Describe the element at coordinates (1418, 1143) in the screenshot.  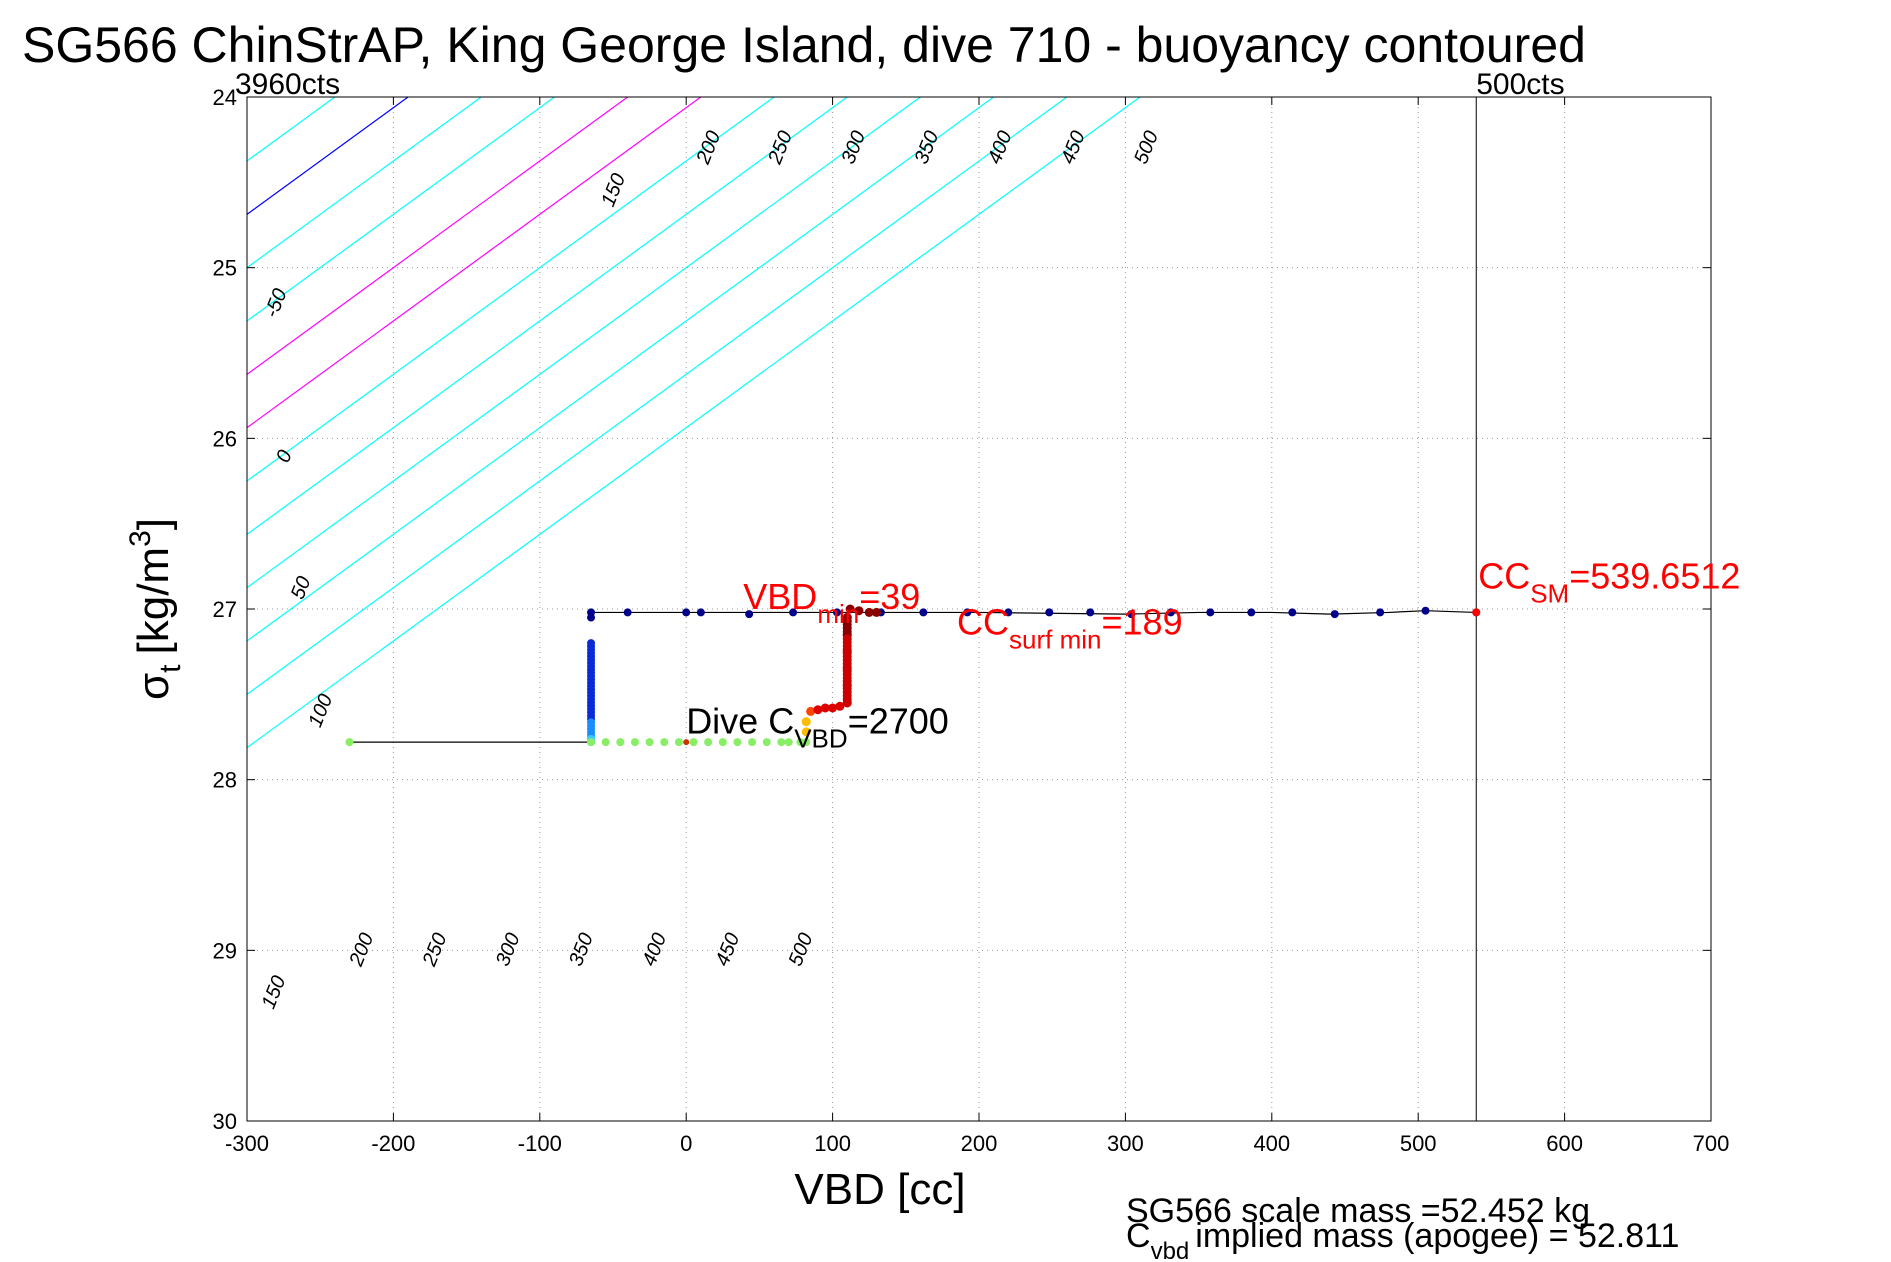
I see `x-tick-label-500: 500` at that location.